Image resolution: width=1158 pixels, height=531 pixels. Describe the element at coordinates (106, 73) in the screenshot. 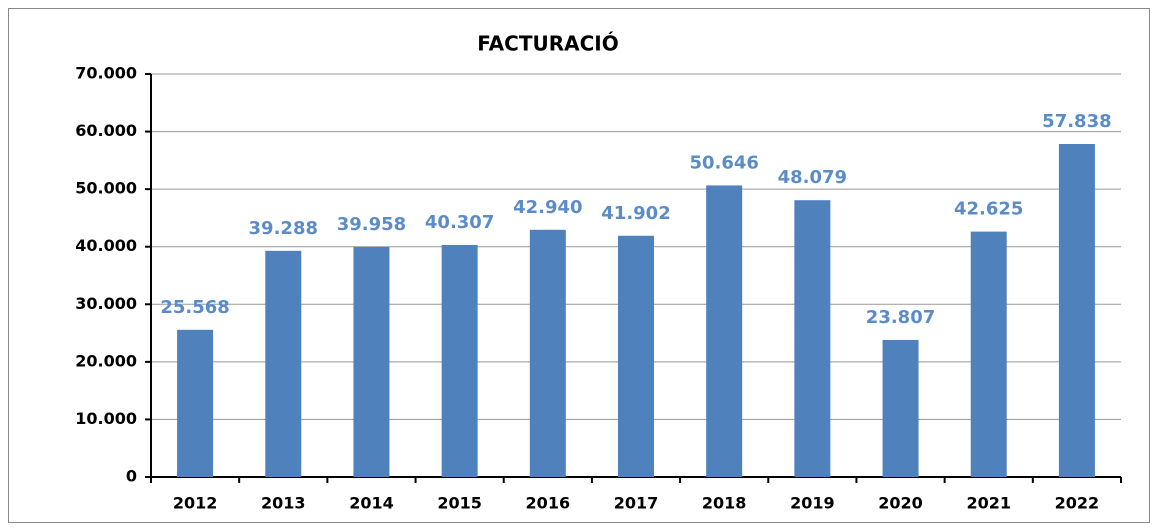

I see `y-tick-label: 70.000` at that location.